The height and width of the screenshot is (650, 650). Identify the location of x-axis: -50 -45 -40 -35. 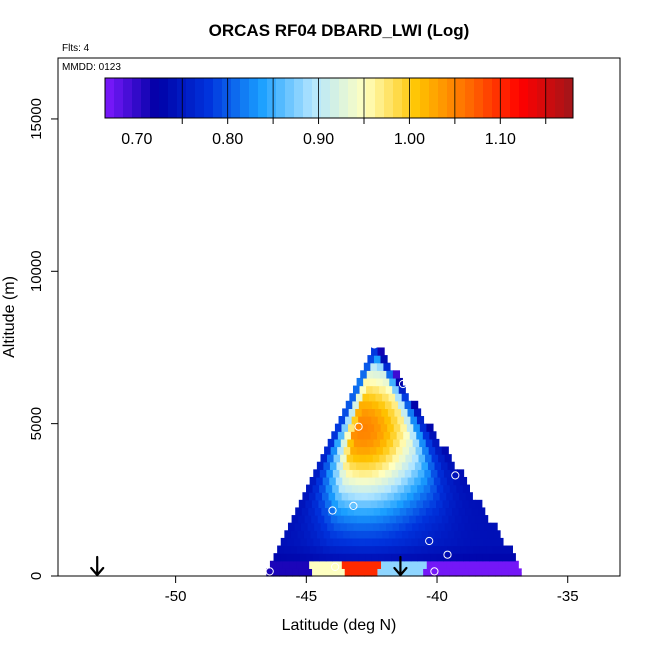
(372, 590).